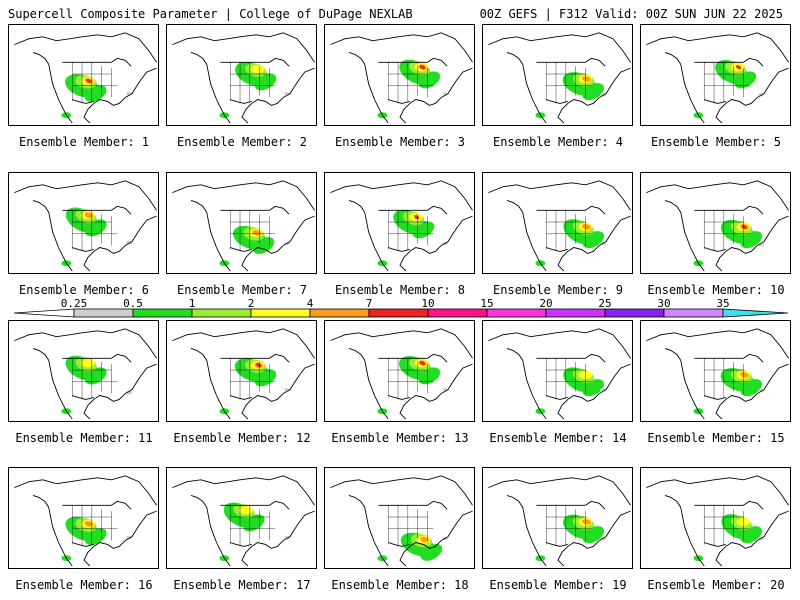 The width and height of the screenshot is (800, 600). What do you see at coordinates (44, 313) in the screenshot?
I see `colorbar-min-arrow` at bounding box center [44, 313].